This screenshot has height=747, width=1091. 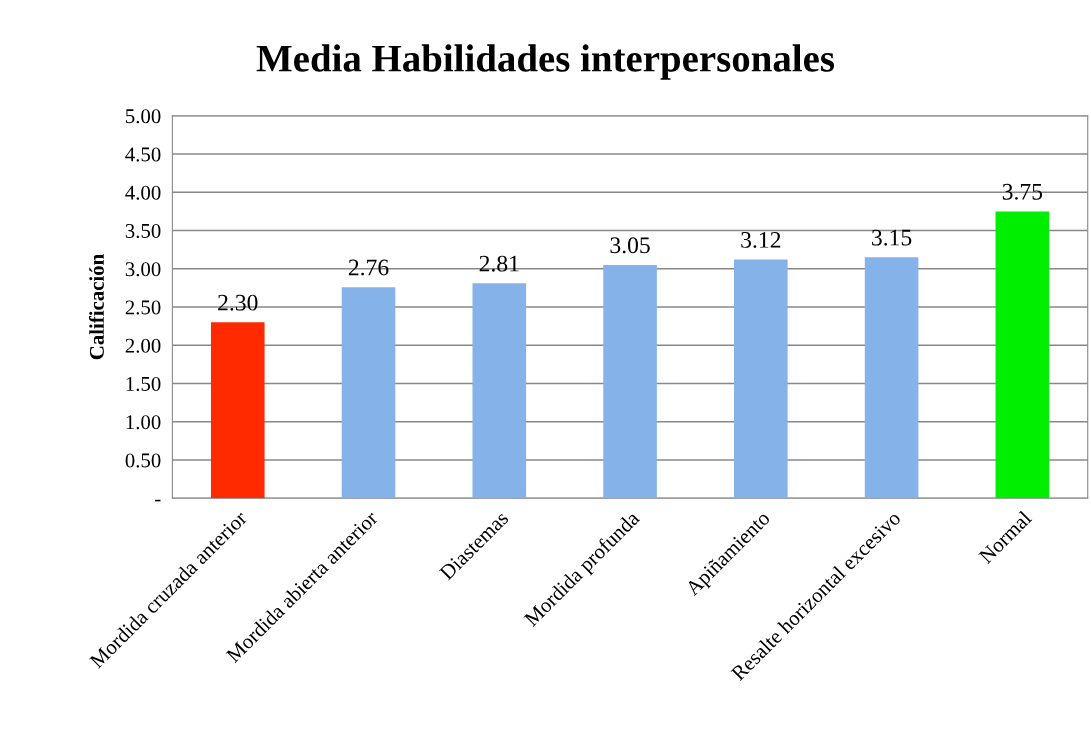 I want to click on data-label: 3.75, so click(x=1022, y=191).